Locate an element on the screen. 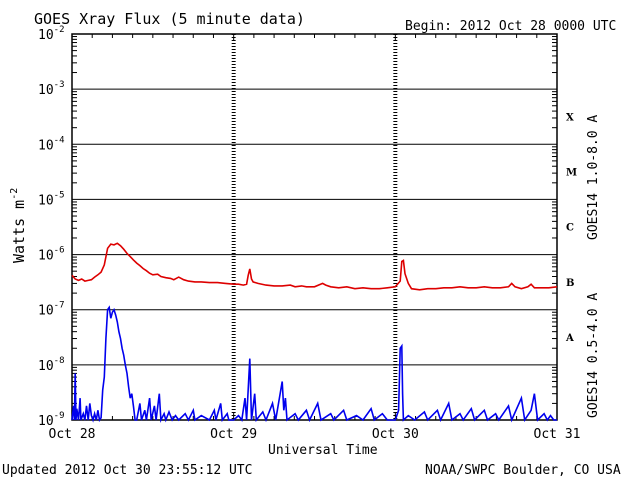  y-tick-exp: -7 is located at coordinates (59, 306).